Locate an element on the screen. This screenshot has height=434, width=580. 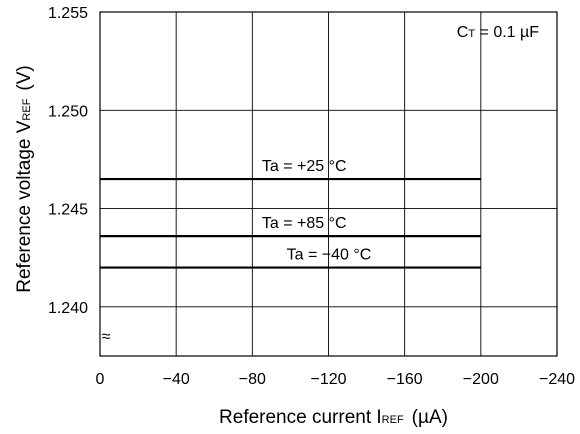
annotation-sub: T is located at coordinates (471, 34).